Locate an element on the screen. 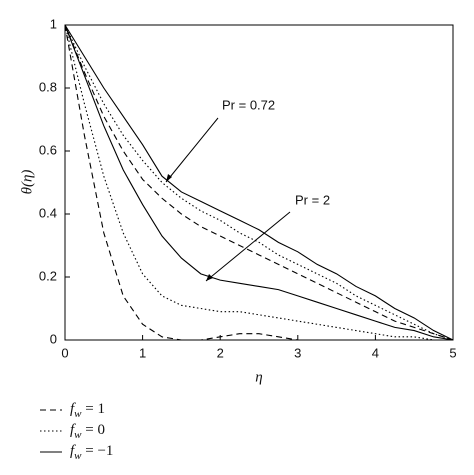 Image resolution: width=474 pixels, height=475 pixels. annotation: Pr = 0.72 is located at coordinates (248, 104).